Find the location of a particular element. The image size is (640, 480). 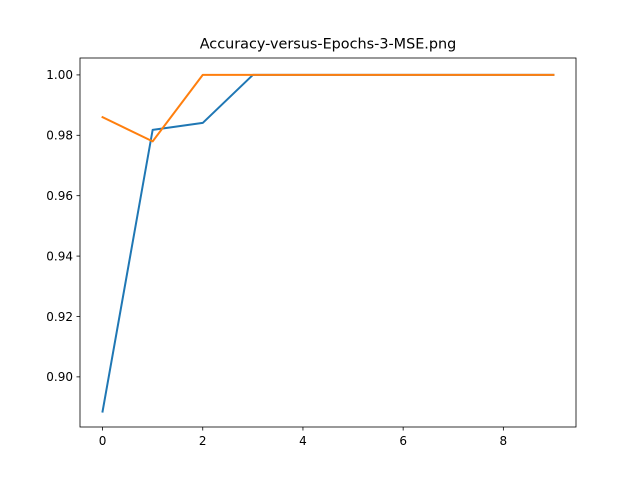

x-tick-label: 2 is located at coordinates (203, 441).